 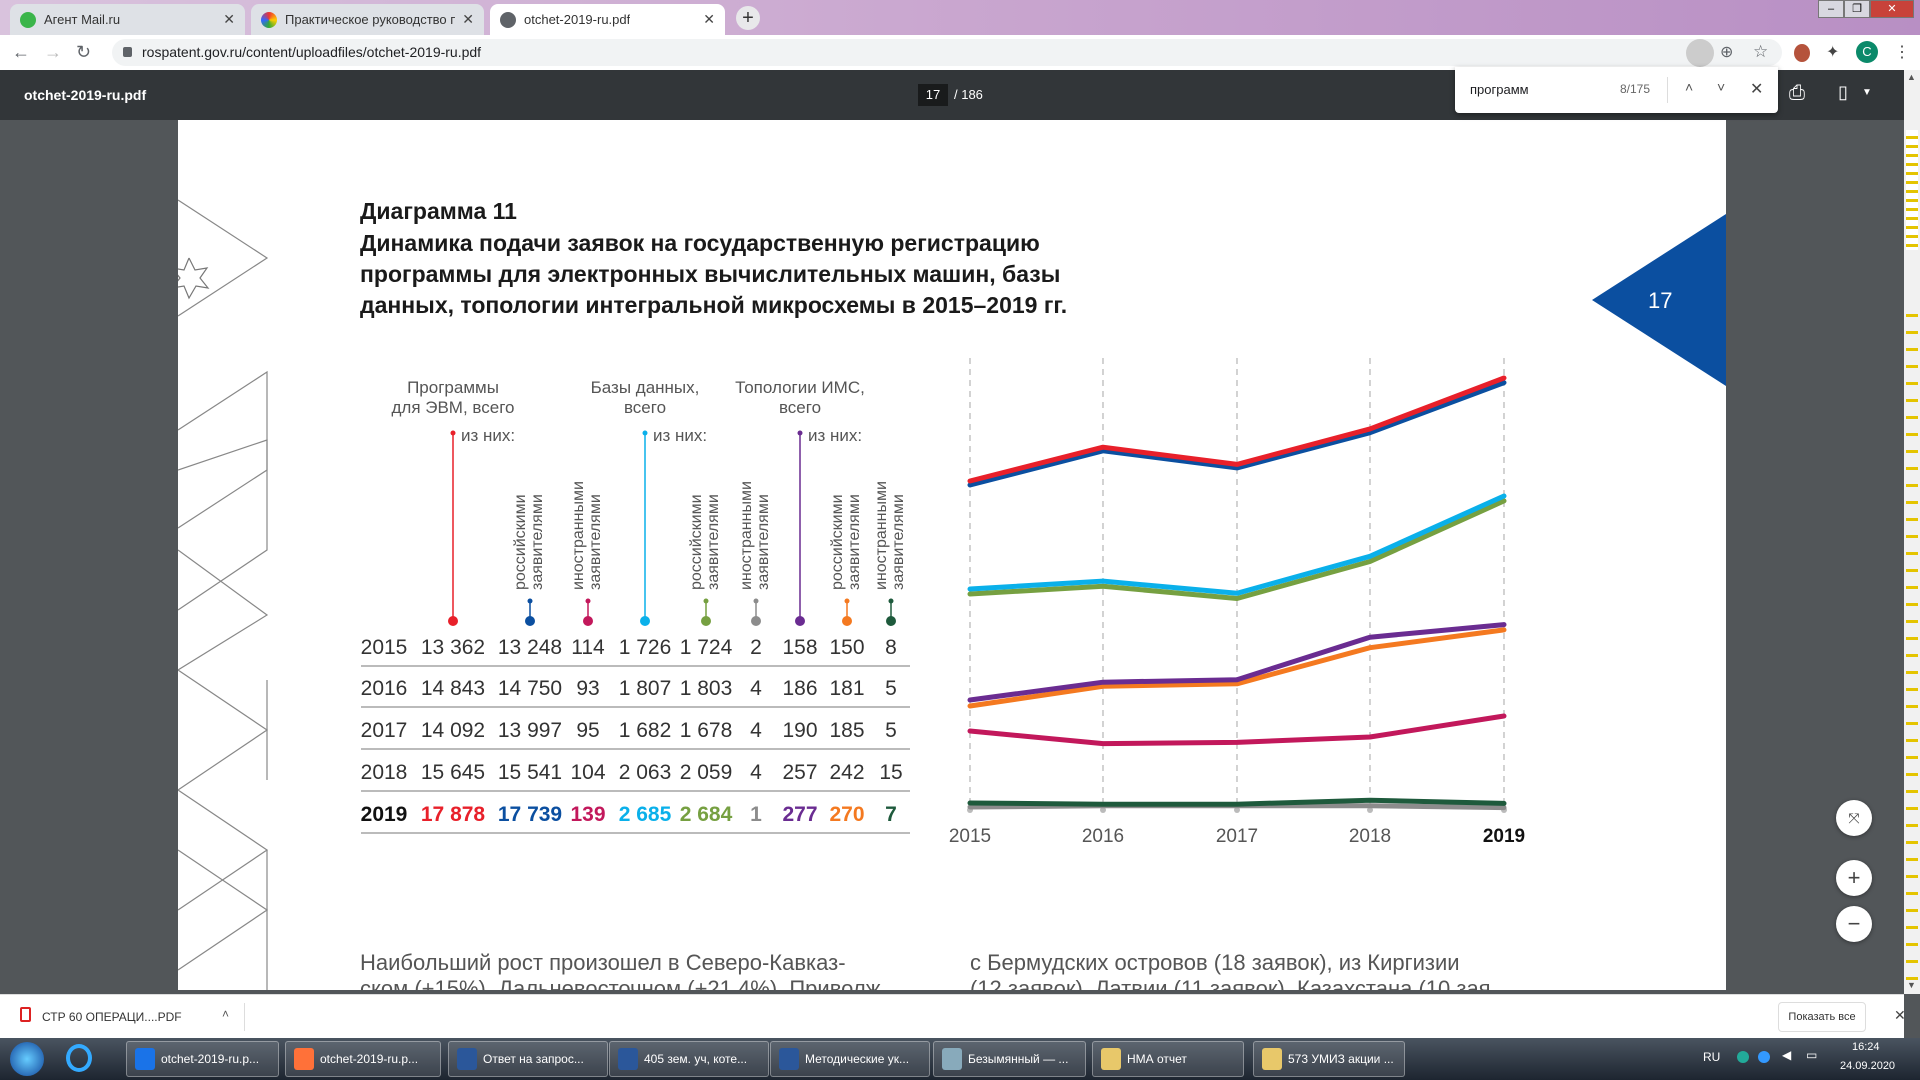 I want to click on table-cell: 14 843, so click(x=453, y=688).